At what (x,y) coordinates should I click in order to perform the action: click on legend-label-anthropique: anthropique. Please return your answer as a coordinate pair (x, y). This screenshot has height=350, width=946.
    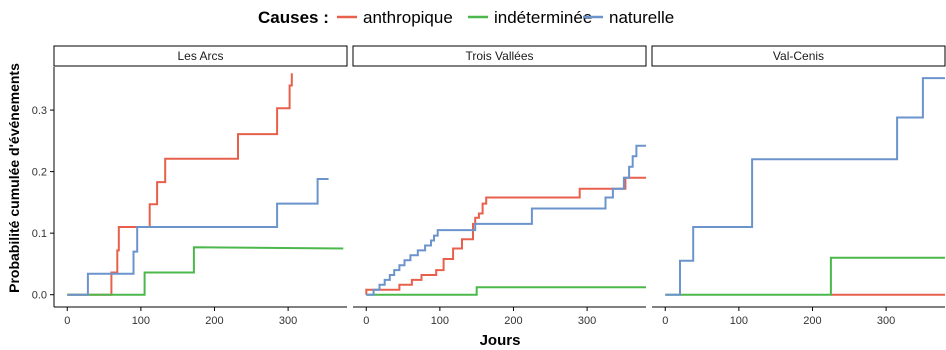
    Looking at the image, I should click on (408, 17).